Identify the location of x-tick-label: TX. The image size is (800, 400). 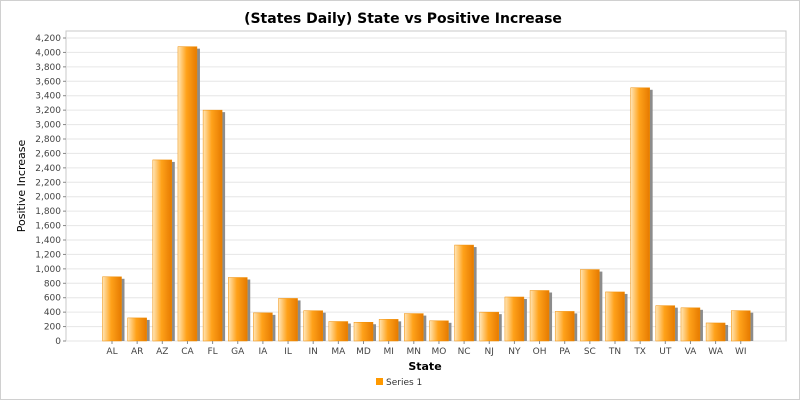
(639, 352).